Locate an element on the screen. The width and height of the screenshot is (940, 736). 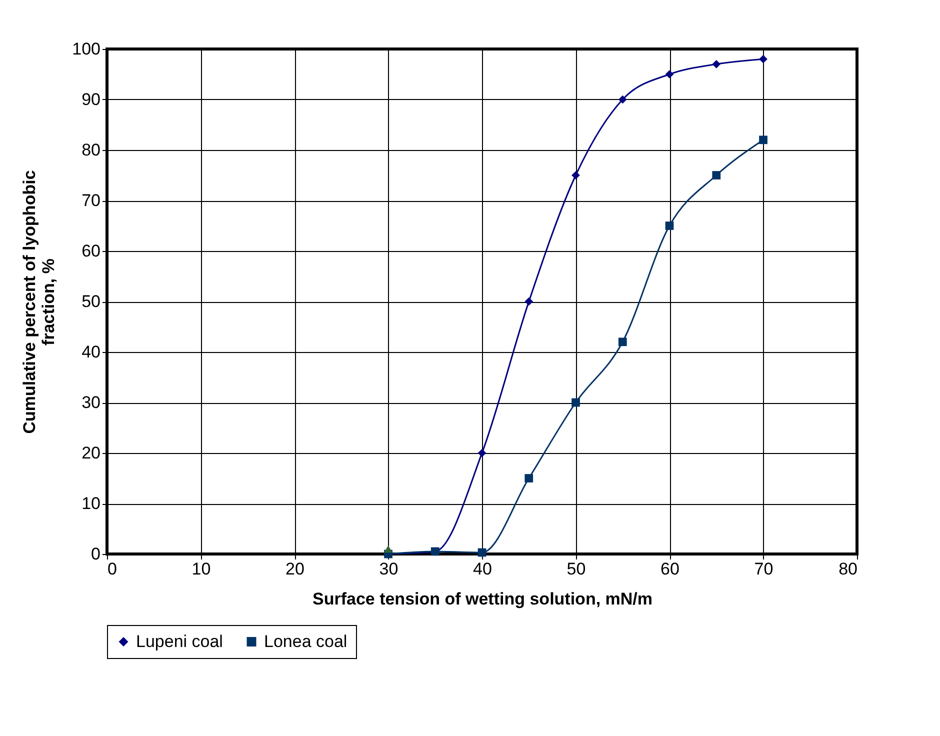
x-tick-label: 80 is located at coordinates (848, 569).